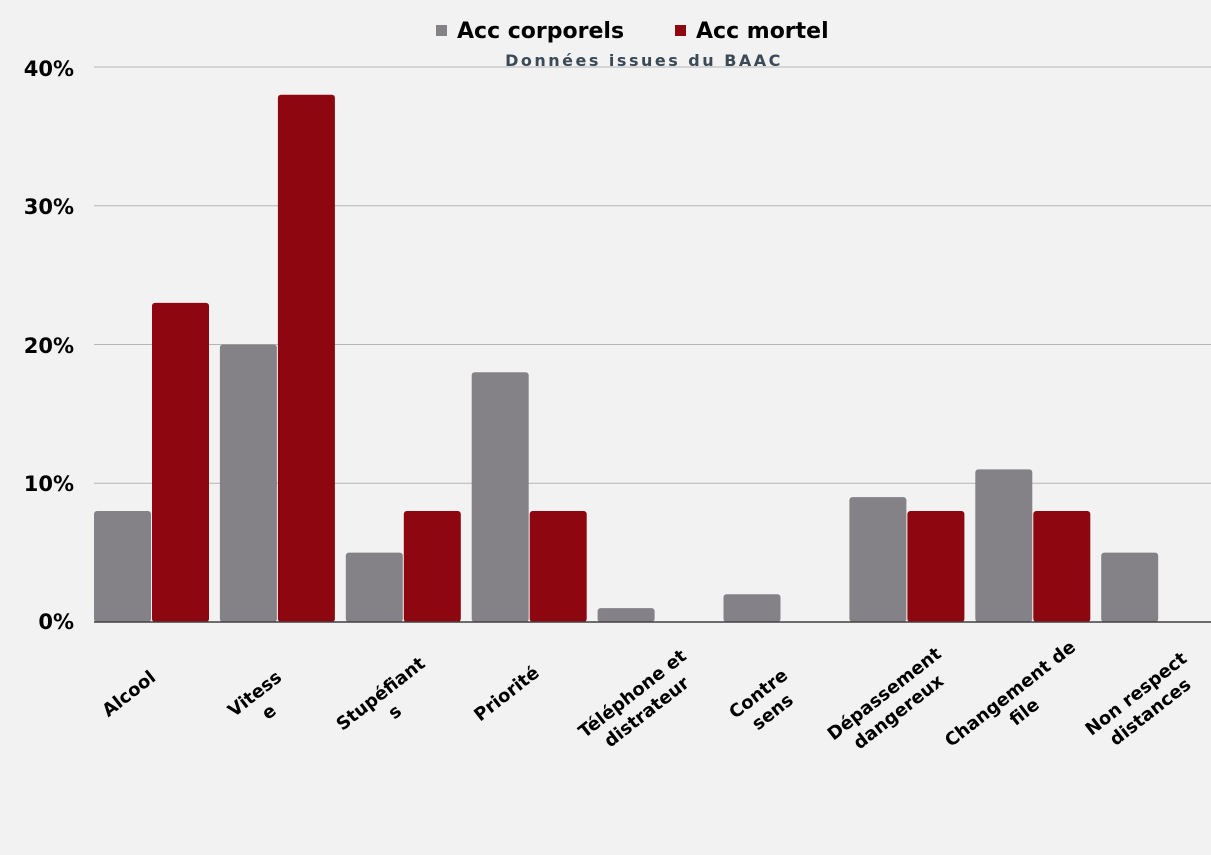  What do you see at coordinates (49, 69) in the screenshot?
I see `y-tick-label: 40%` at bounding box center [49, 69].